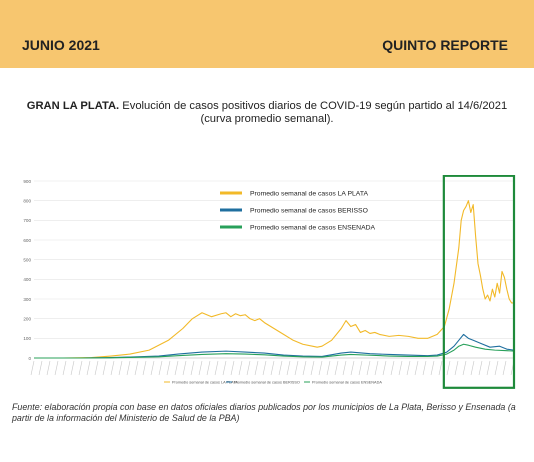 The height and width of the screenshot is (462, 534). What do you see at coordinates (73, 106) in the screenshot?
I see `headline-bold: GRAN LA PLATA.` at bounding box center [73, 106].